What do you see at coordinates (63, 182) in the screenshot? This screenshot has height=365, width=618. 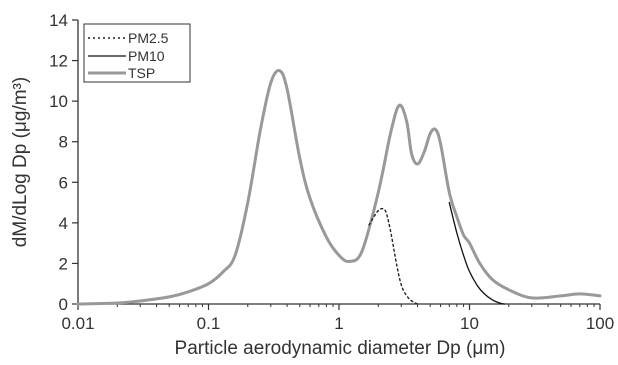 I see `y-tick-label: 6` at bounding box center [63, 182].